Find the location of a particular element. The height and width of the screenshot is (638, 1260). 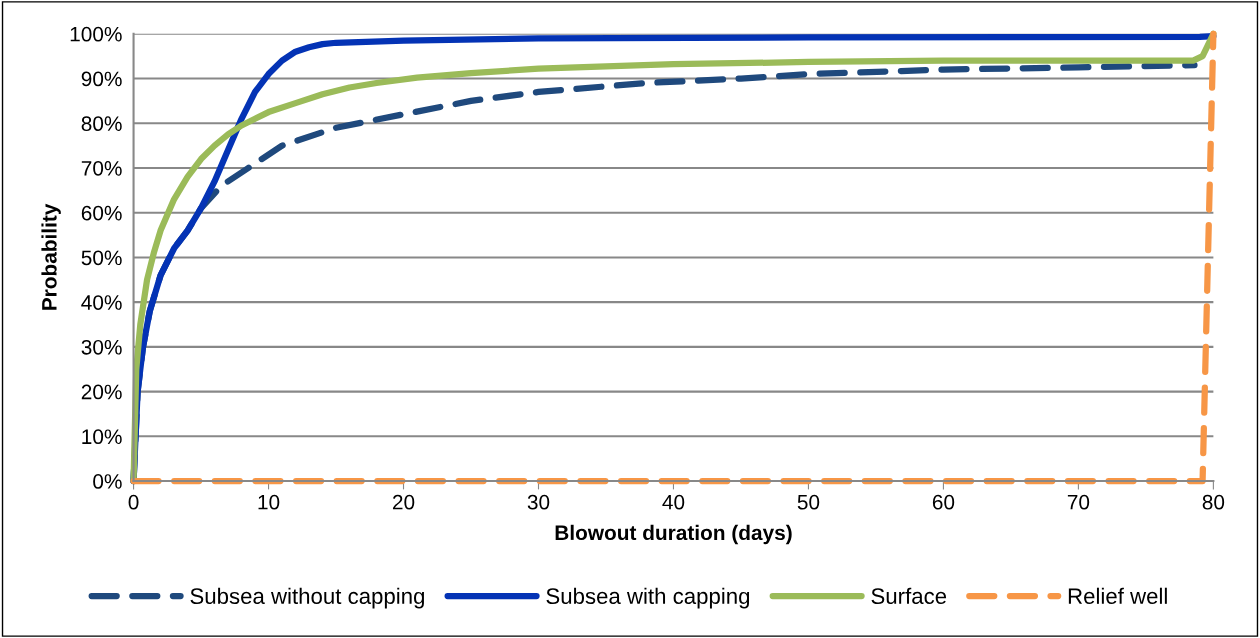

y-tick-label: 10% is located at coordinates (102, 437).